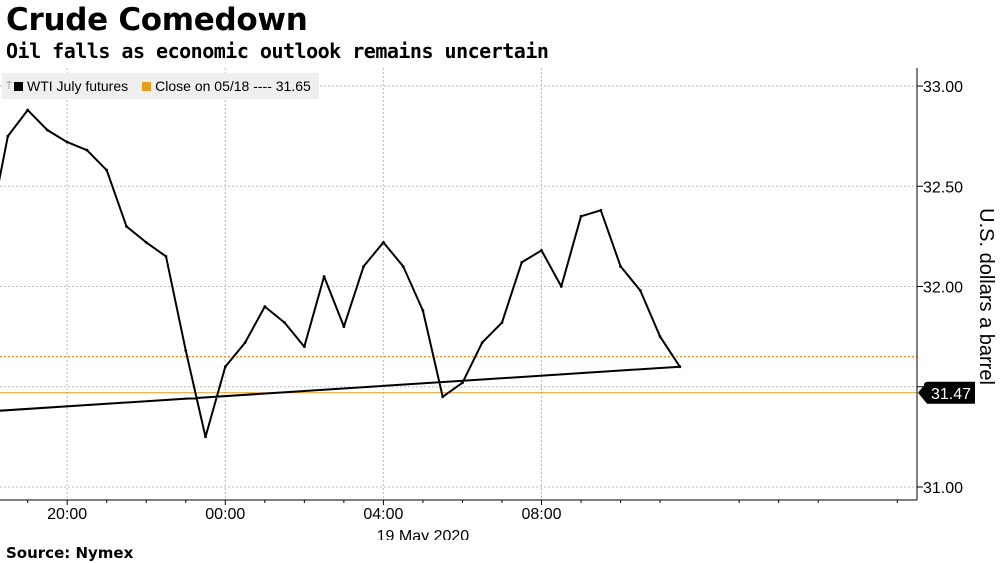  I want to click on legend-swatch-series, so click(18, 86).